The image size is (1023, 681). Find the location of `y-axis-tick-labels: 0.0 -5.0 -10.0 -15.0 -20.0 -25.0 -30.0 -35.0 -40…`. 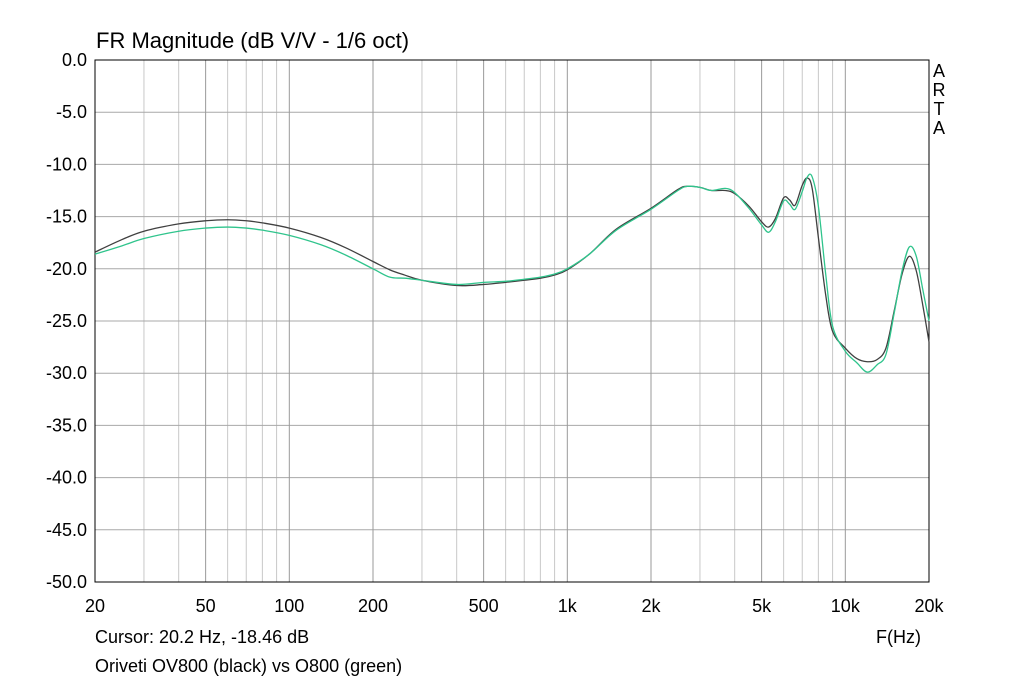

y-axis-tick-labels: 0.0 -5.0 -10.0 -15.0 -20.0 -25.0 -30.0 -35.0 -40… is located at coordinates (66, 321).